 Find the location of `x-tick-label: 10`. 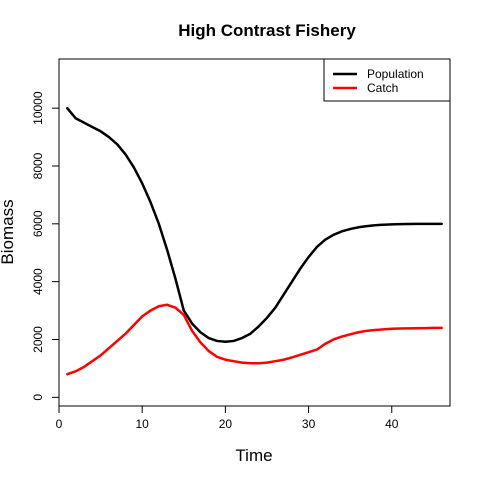

x-tick-label: 10 is located at coordinates (143, 424).